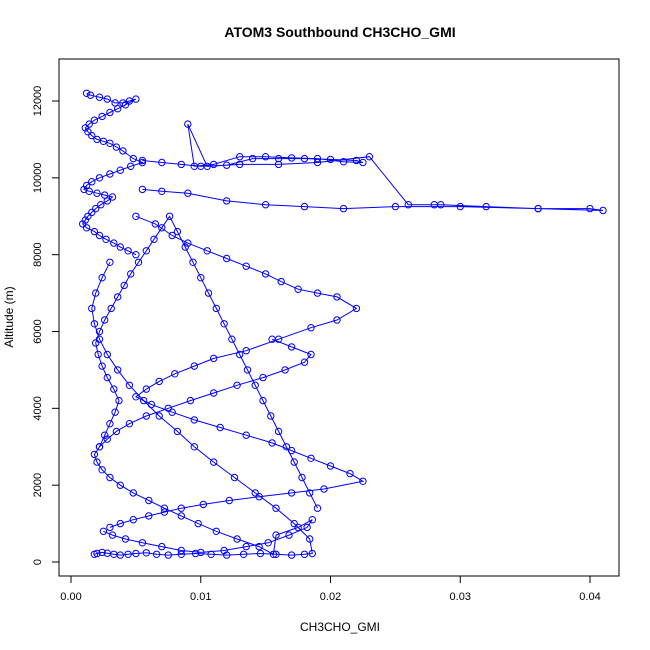 The image size is (650, 650). What do you see at coordinates (339, 32) in the screenshot?
I see `chart-title: ATOM3 Southbound CH3CHO_GMI` at bounding box center [339, 32].